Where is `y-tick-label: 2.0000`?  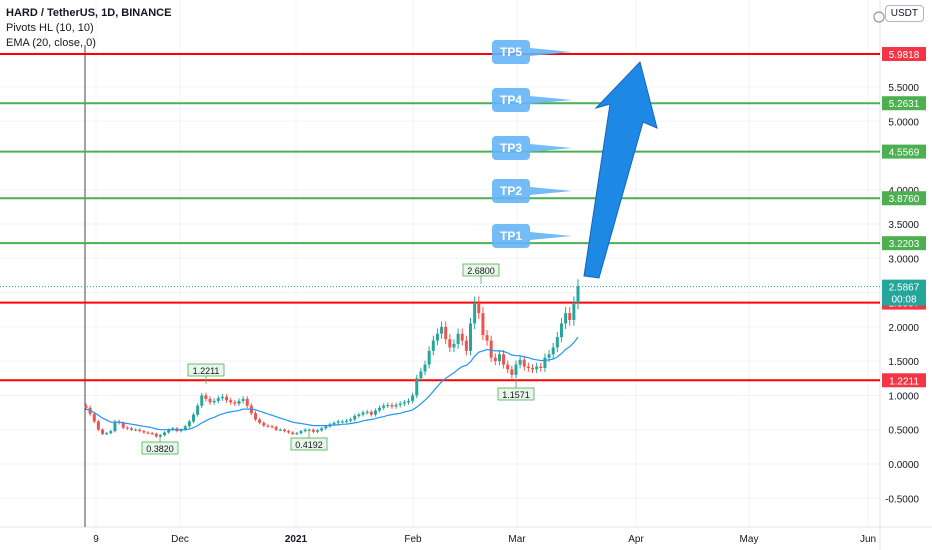 y-tick-label: 2.0000 is located at coordinates (903, 328).